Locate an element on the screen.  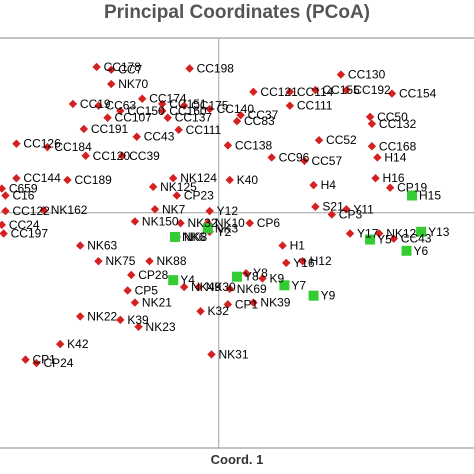
x-axis-label: Coord. 1 is located at coordinates (237, 459).